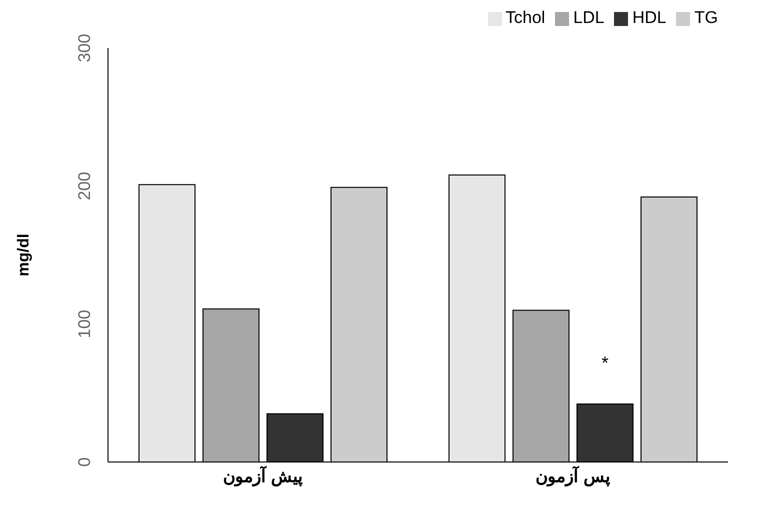 Image resolution: width=757 pixels, height=531 pixels. What do you see at coordinates (84, 462) in the screenshot?
I see `y-tick-label: 0` at bounding box center [84, 462].